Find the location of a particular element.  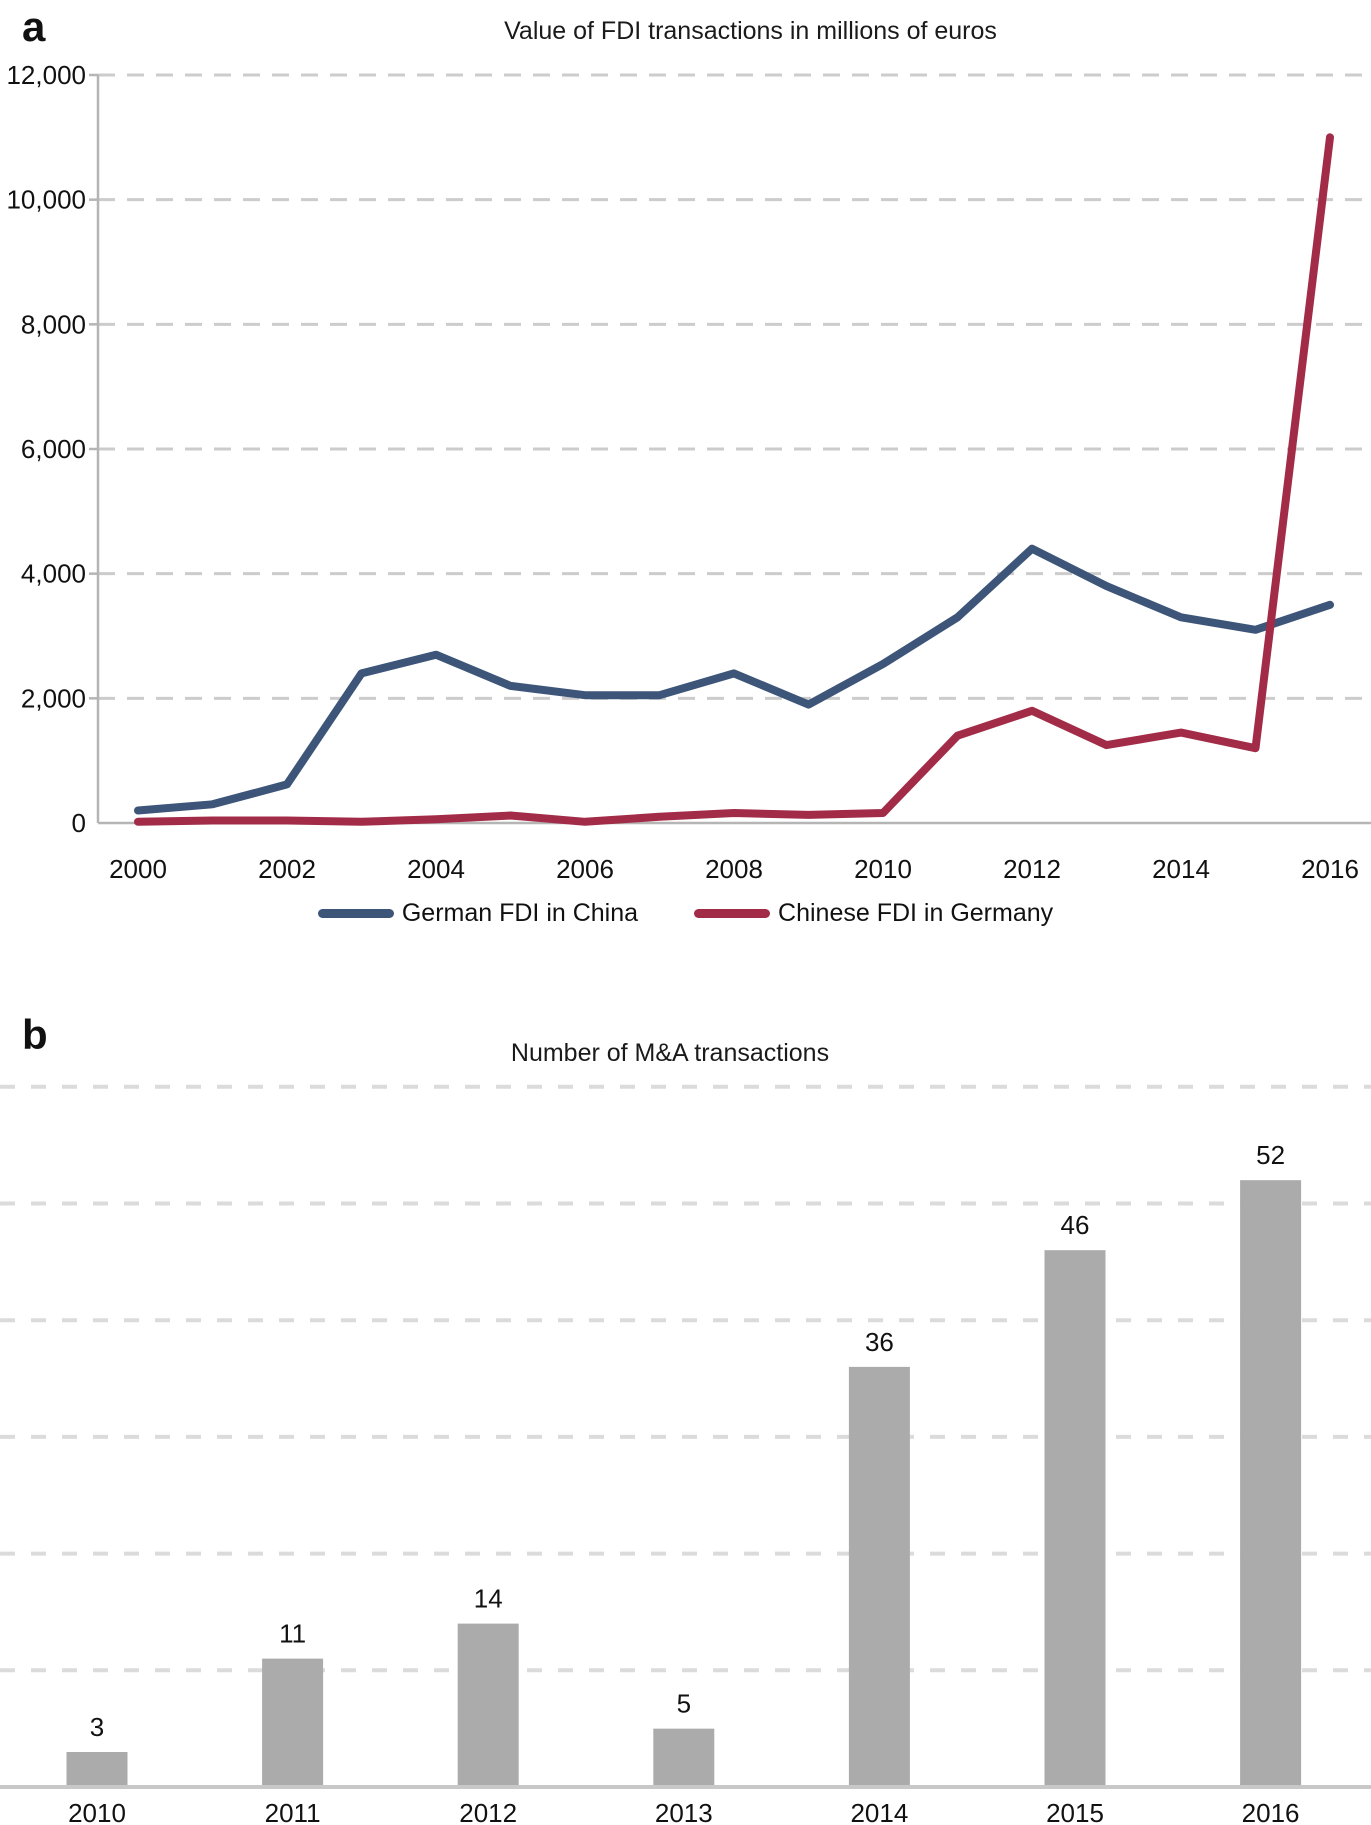

bar-2014 is located at coordinates (879, 1576).